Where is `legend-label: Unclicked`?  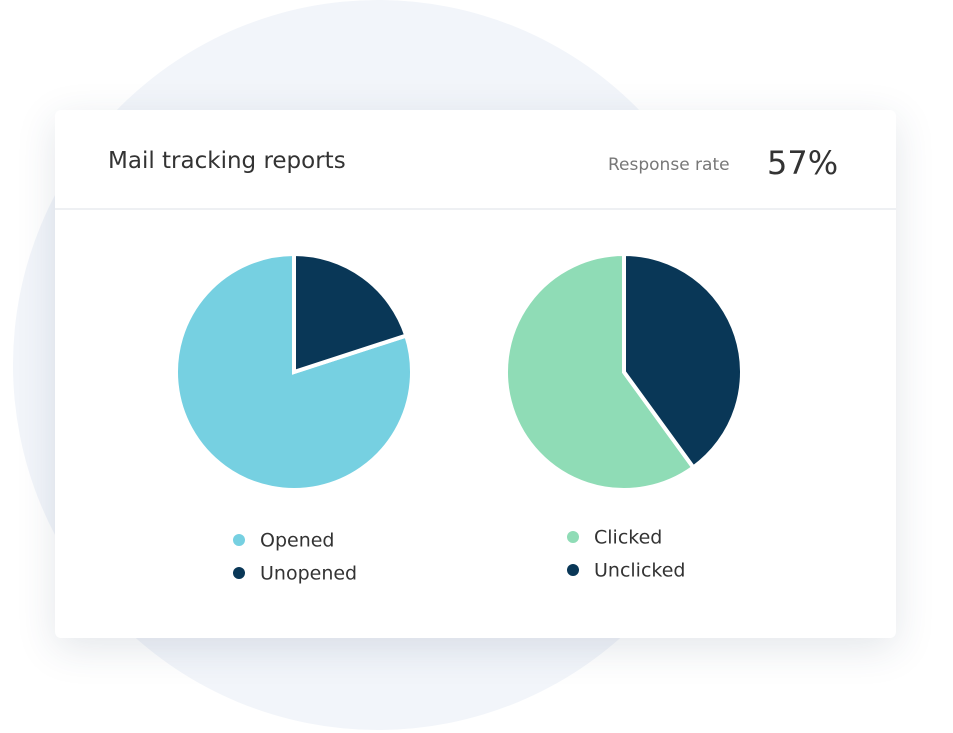
legend-label: Unclicked is located at coordinates (639, 571).